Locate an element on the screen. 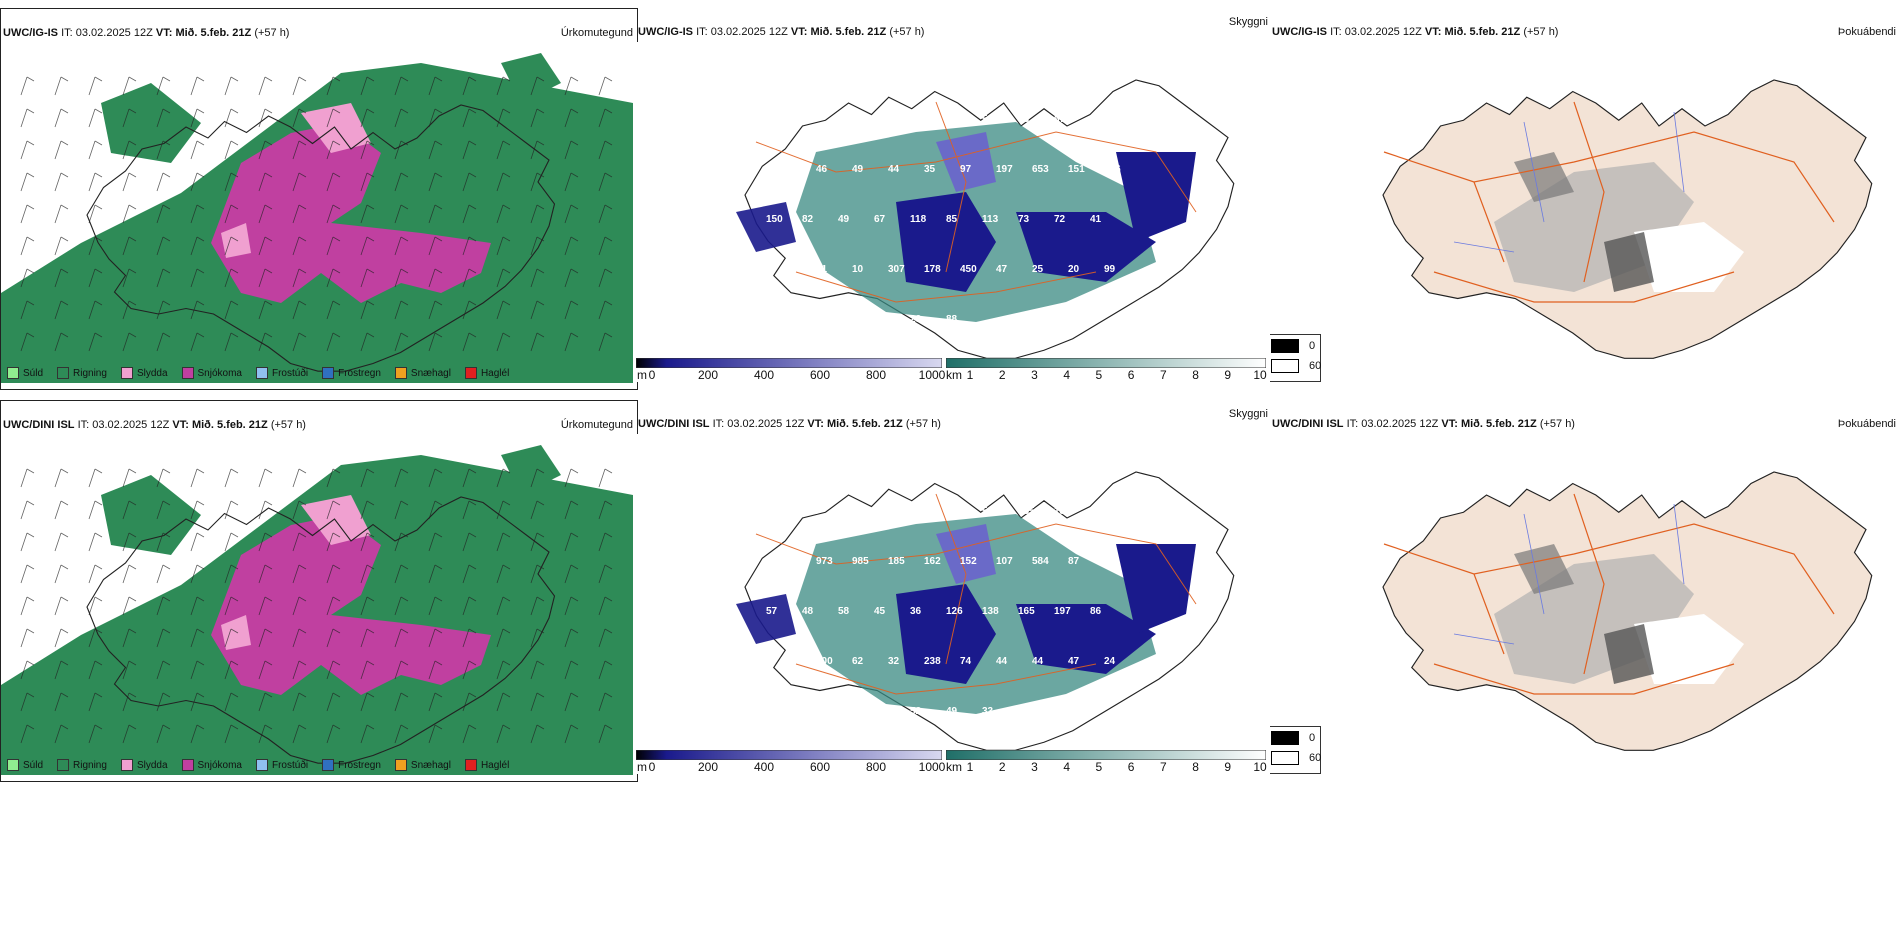 This screenshot has width=1900, height=950. cloud-base-label: 126 is located at coordinates (954, 611).